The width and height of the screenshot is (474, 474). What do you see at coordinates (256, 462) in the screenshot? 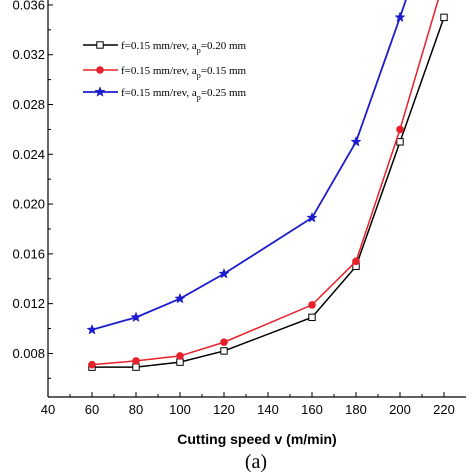
I see `panel-label: (a)` at bounding box center [256, 462].